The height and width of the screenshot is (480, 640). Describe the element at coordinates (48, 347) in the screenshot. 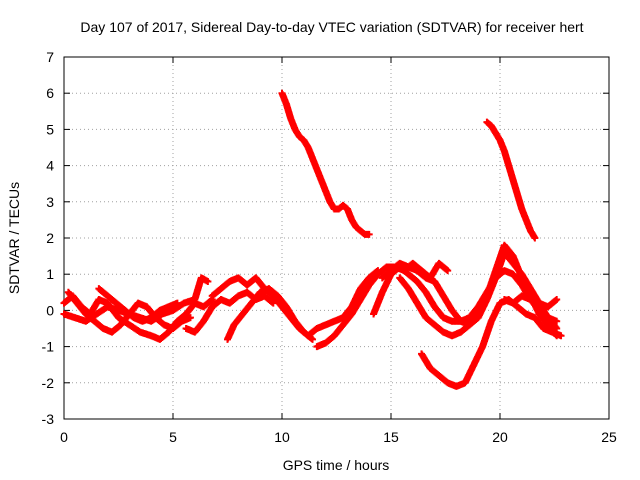

I see `y-tick-label: -1` at that location.